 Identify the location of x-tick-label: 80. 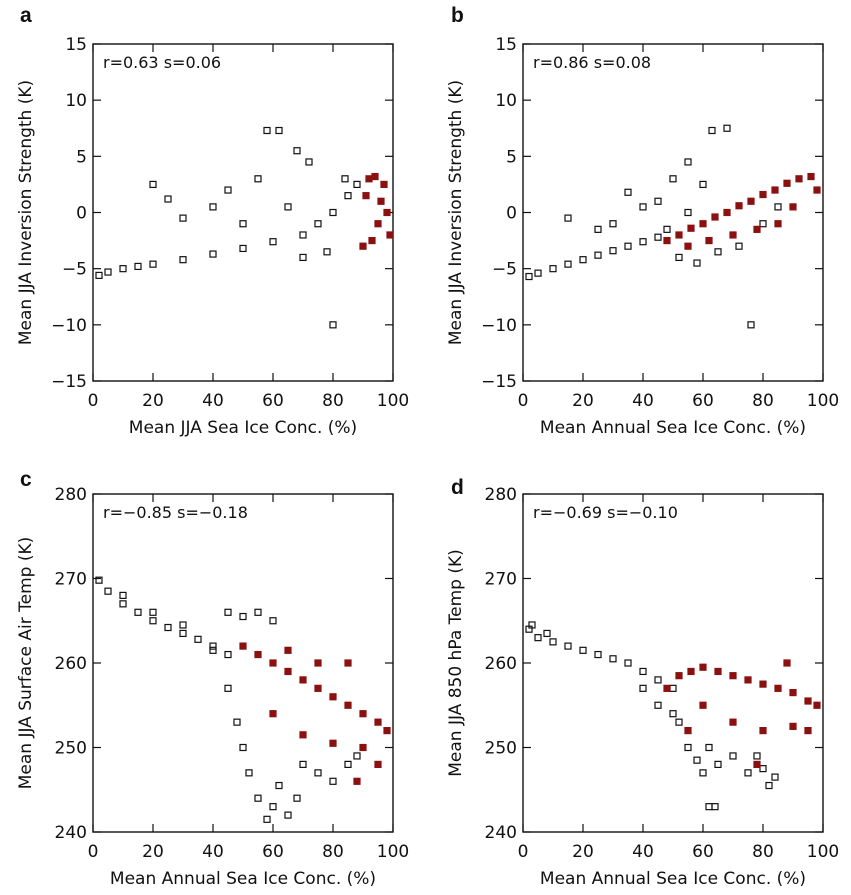
(763, 852).